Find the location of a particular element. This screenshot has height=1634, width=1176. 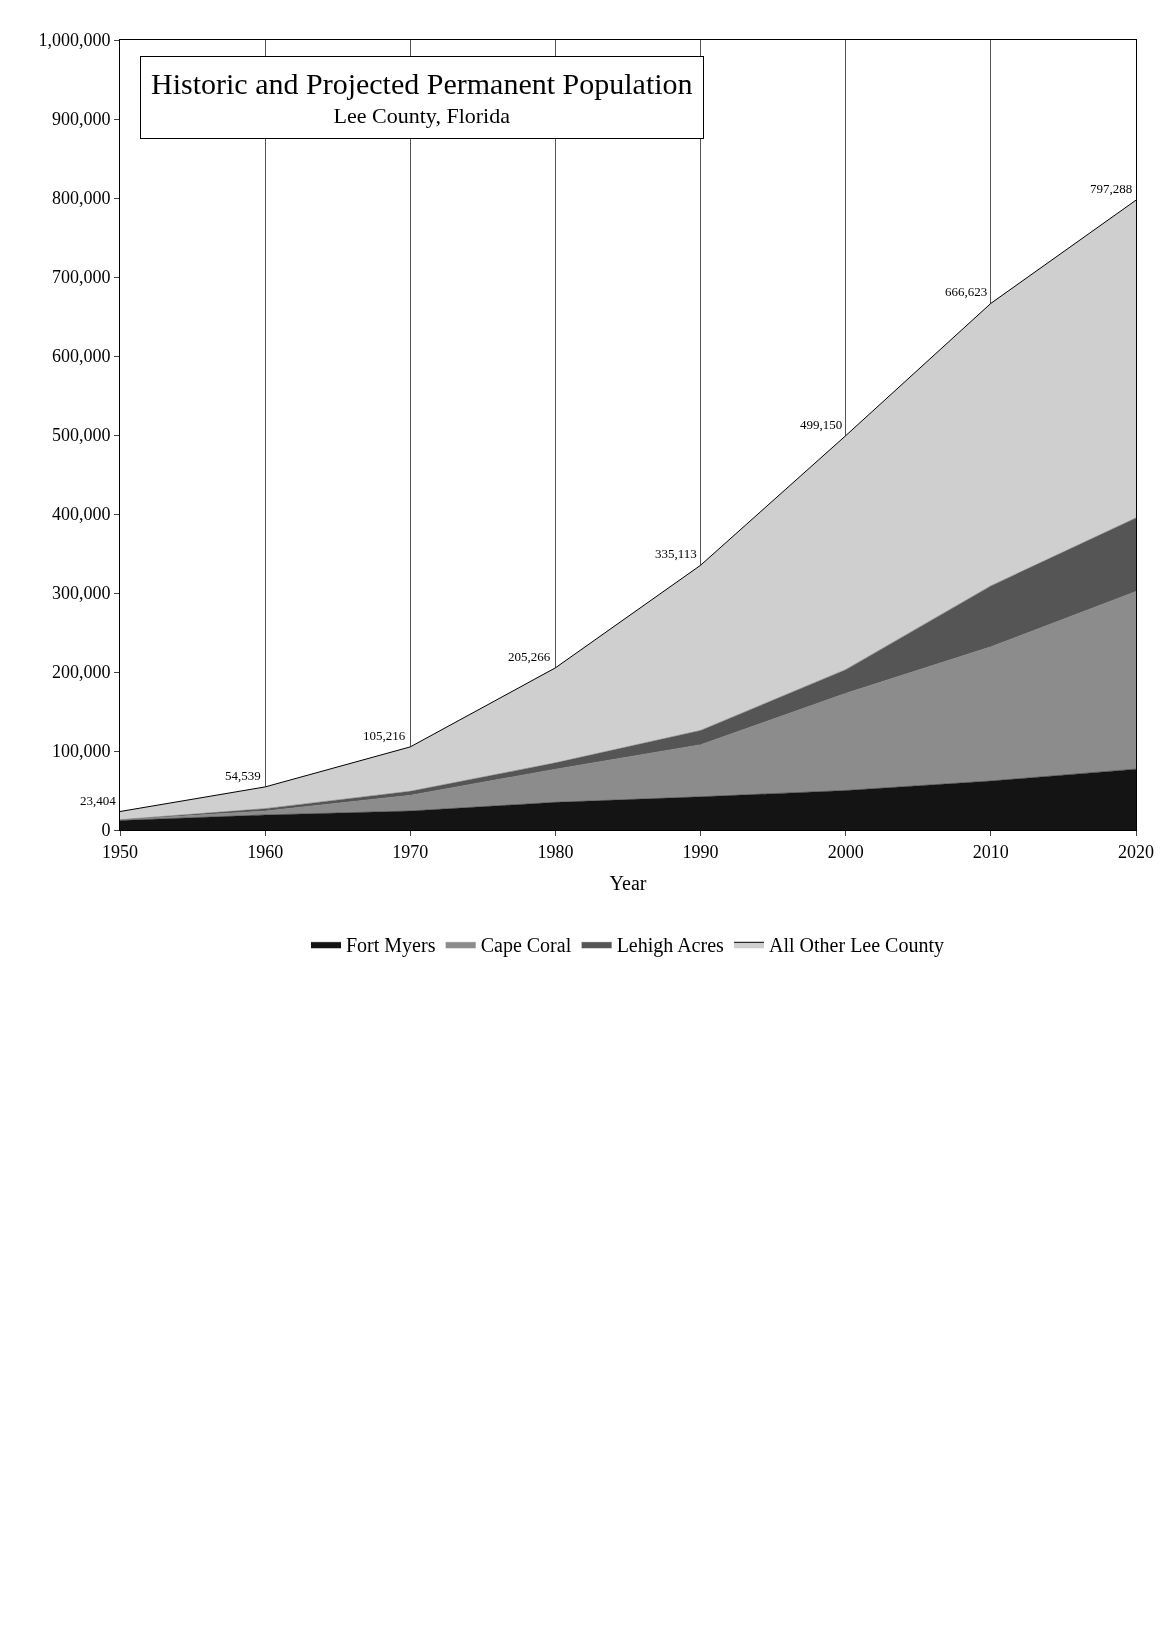

text: Historic and Projected Permanent Population is located at coordinates (422, 83).